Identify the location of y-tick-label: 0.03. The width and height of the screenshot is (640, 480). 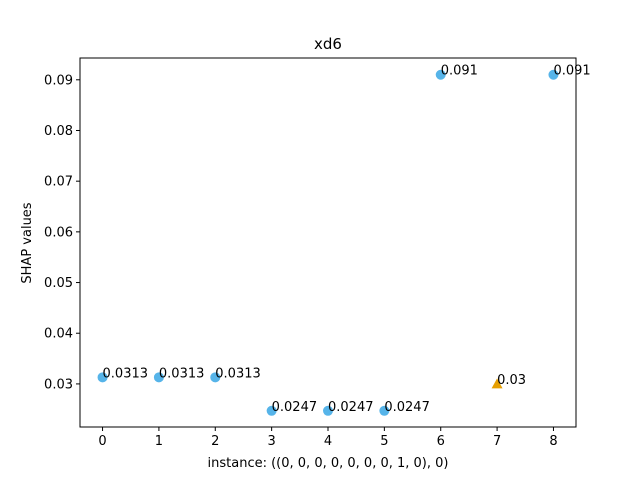
(58, 384).